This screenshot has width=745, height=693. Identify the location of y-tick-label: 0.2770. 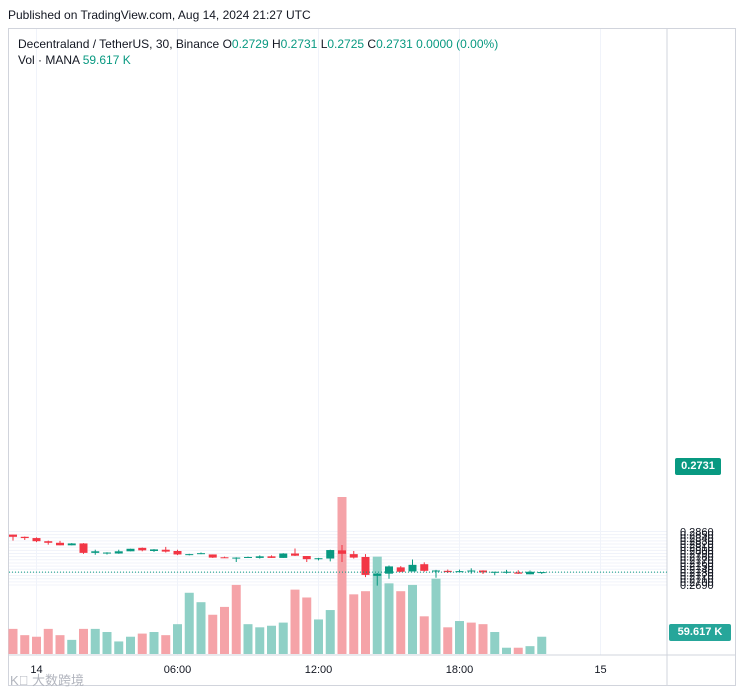
(697, 561).